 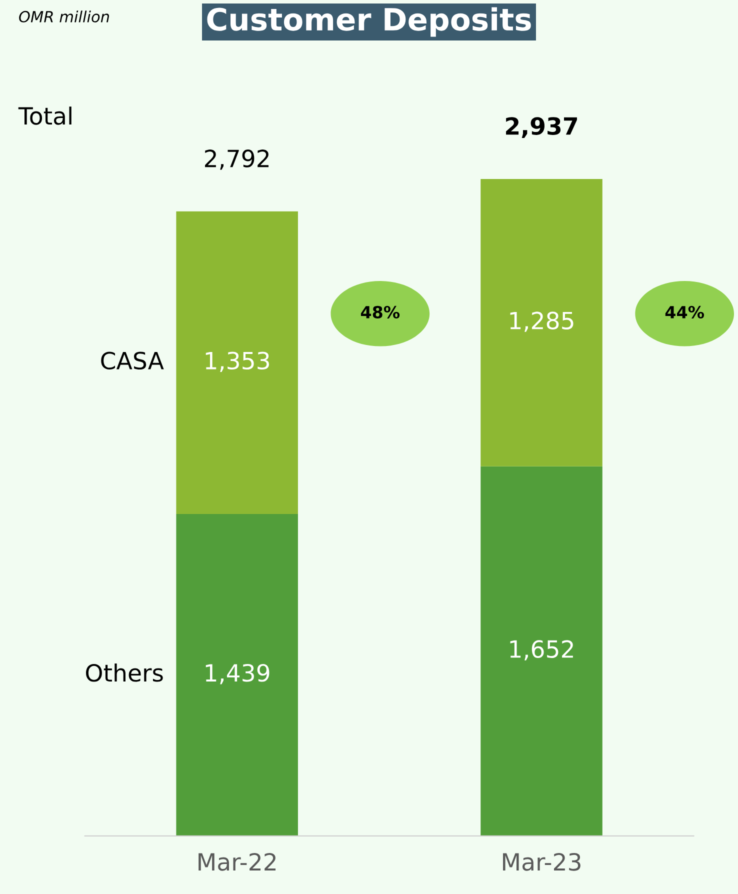 What do you see at coordinates (541, 127) in the screenshot?
I see `total-label: 2,937` at bounding box center [541, 127].